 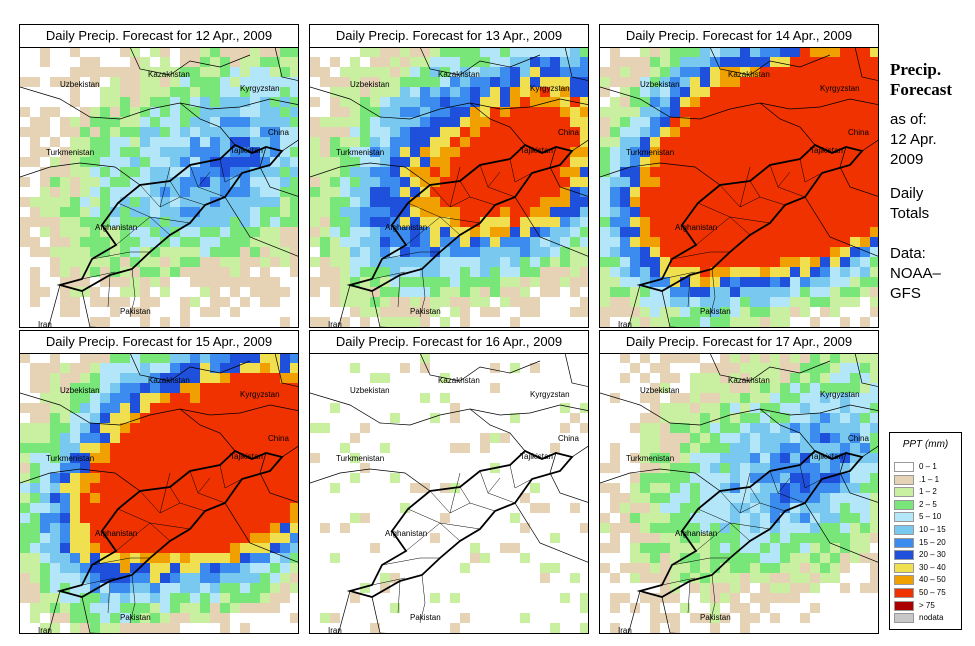 What do you see at coordinates (927, 492) in the screenshot?
I see `legend-item: 1 – 2` at bounding box center [927, 492].